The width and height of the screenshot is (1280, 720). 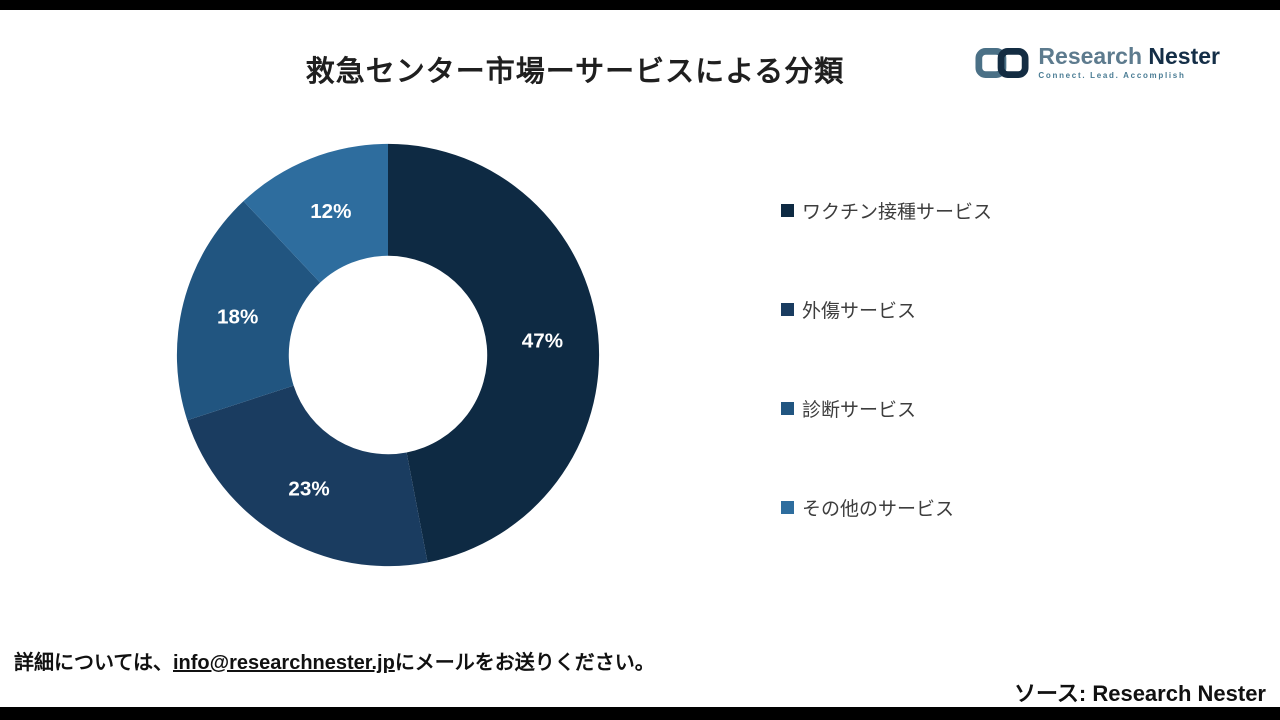 I want to click on brand-tagline: Connect. Lead. Accomplish, so click(x=1112, y=75).